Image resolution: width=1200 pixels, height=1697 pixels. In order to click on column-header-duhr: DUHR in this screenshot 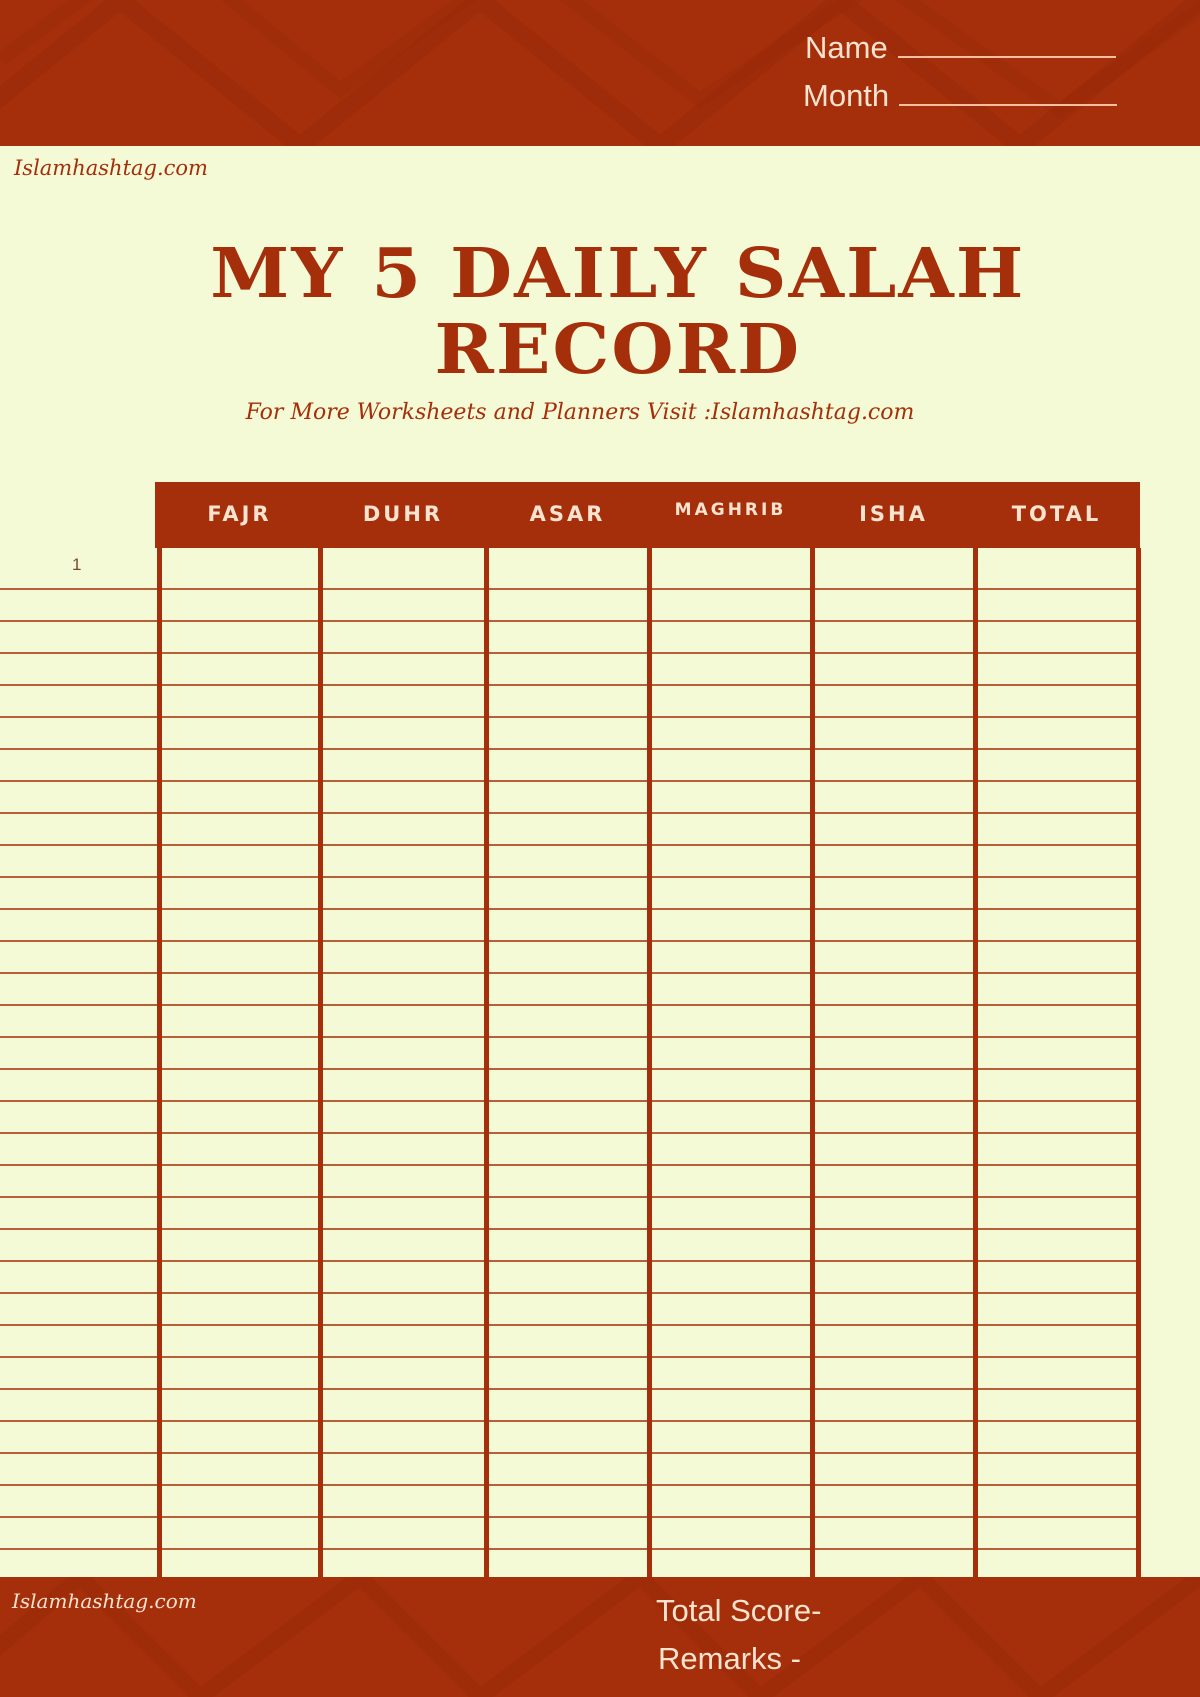, I will do `click(403, 514)`.